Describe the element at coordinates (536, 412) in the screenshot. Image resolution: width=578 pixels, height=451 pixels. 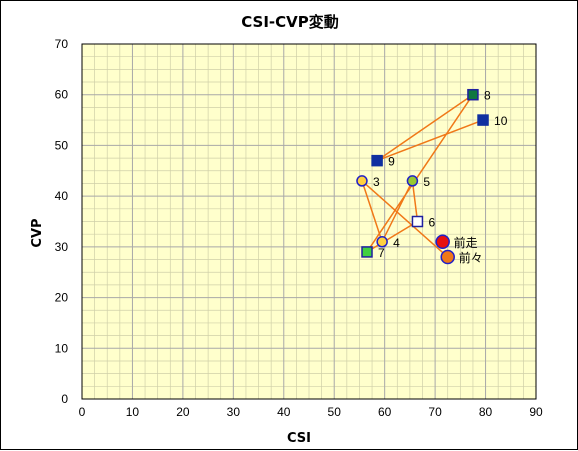
I see `x-tick-label: 90` at that location.